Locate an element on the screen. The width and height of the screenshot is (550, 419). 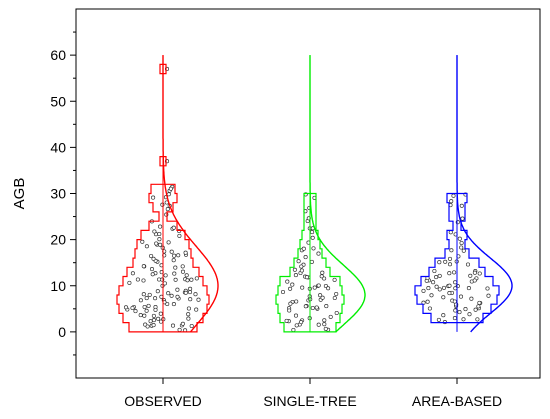
y-tick-label: 50 is located at coordinates (58, 101).